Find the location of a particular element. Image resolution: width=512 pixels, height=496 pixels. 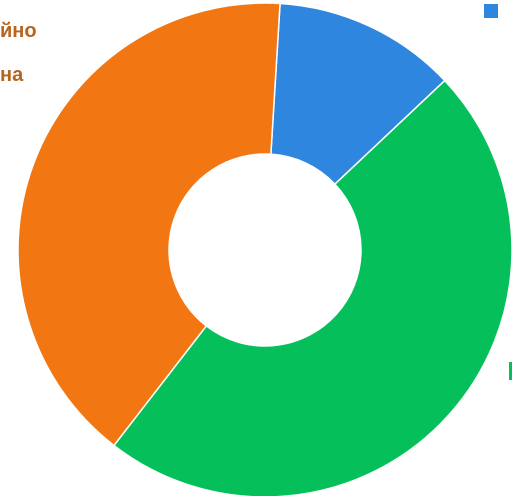

cropped-label-1: йно is located at coordinates (18, 31).